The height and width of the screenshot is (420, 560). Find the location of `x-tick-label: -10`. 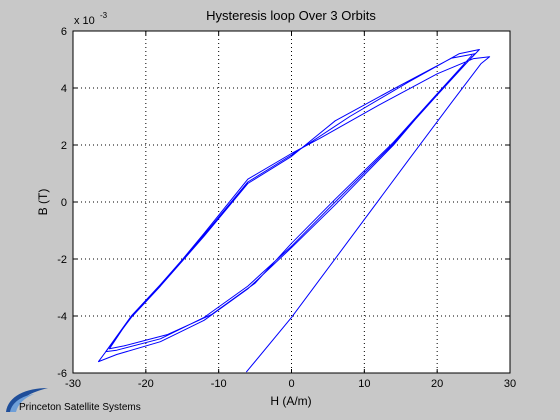

x-tick-label: -10 is located at coordinates (219, 384).